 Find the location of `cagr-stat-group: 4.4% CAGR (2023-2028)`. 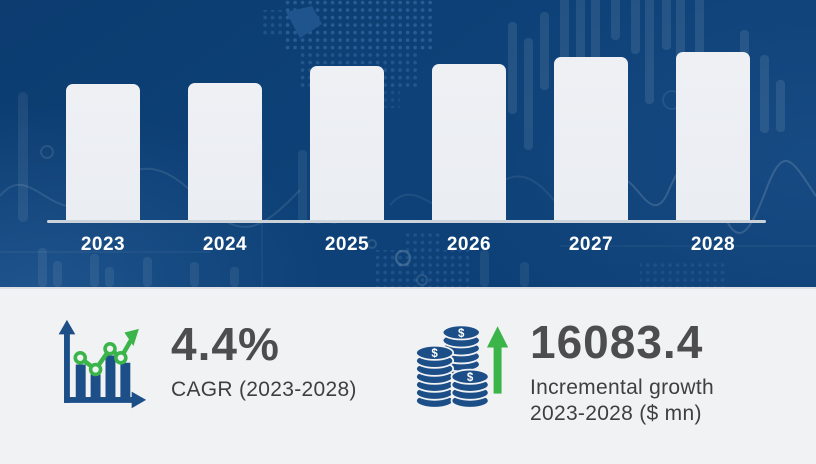

cagr-stat-group: 4.4% CAGR (2023-2028) is located at coordinates (206, 367).